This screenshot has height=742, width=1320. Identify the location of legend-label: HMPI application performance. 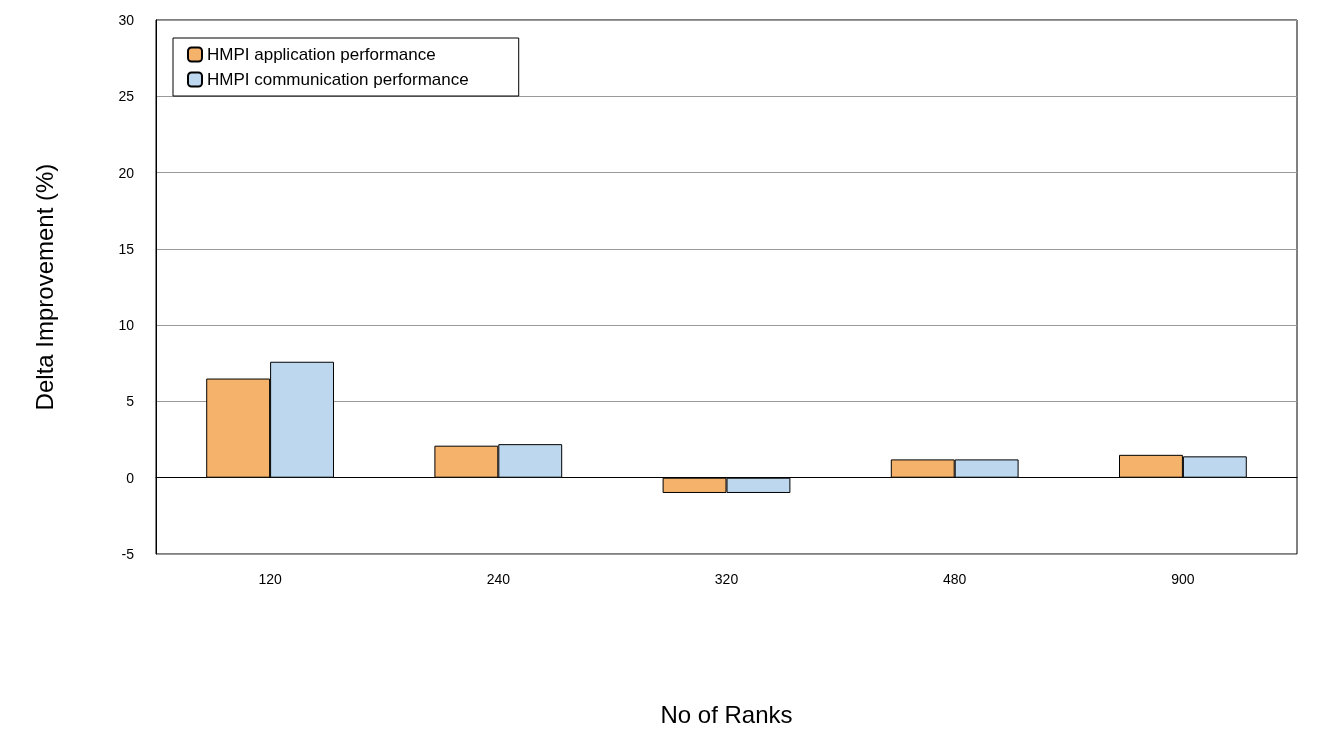
(321, 54).